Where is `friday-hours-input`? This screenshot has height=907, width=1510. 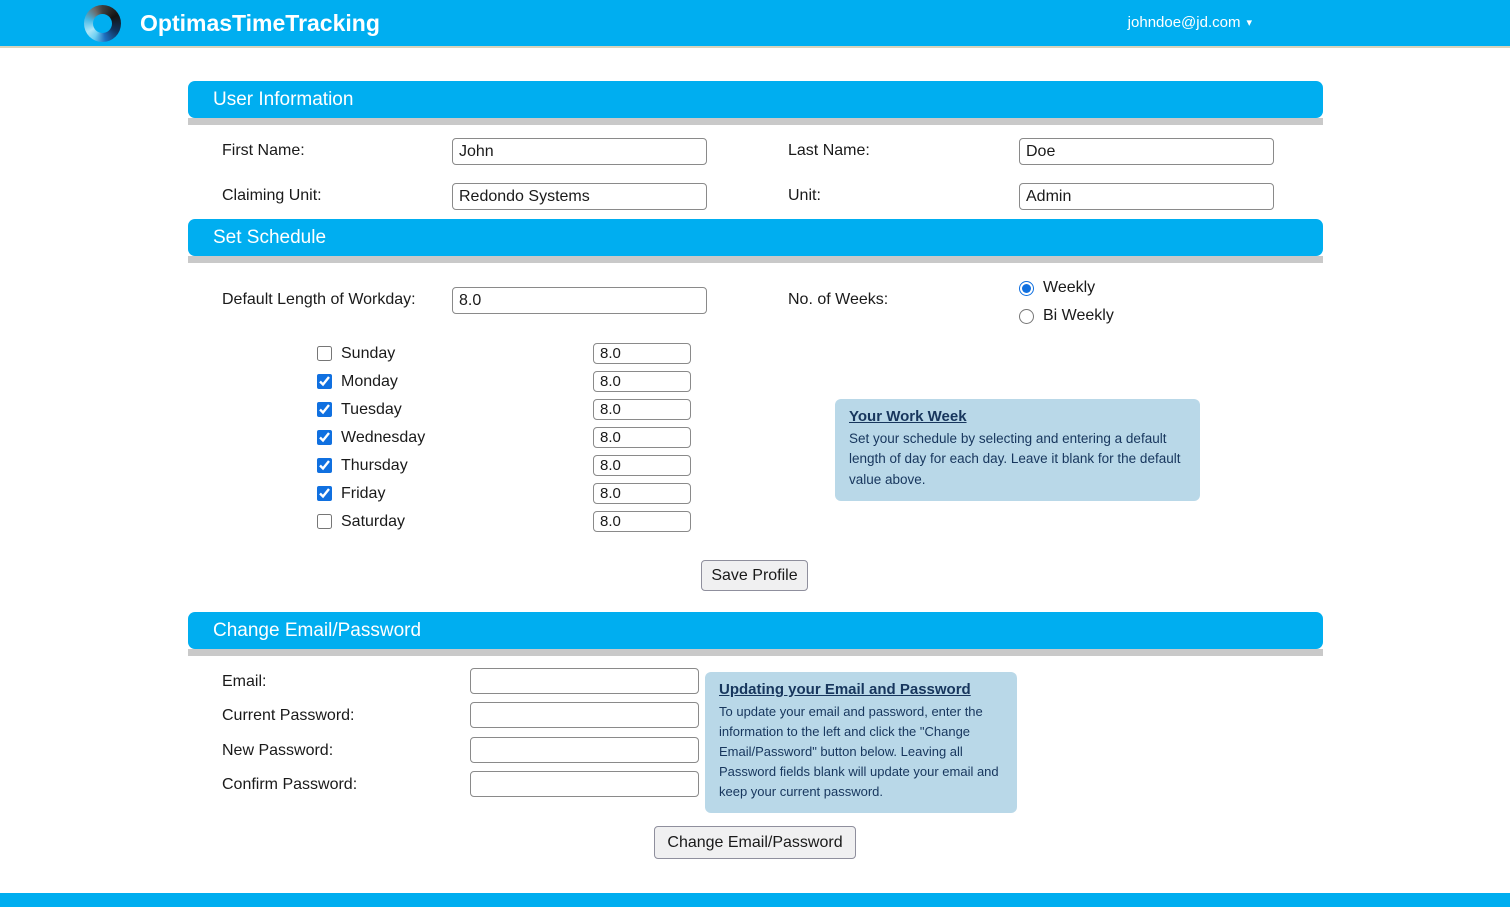
friday-hours-input is located at coordinates (642, 493).